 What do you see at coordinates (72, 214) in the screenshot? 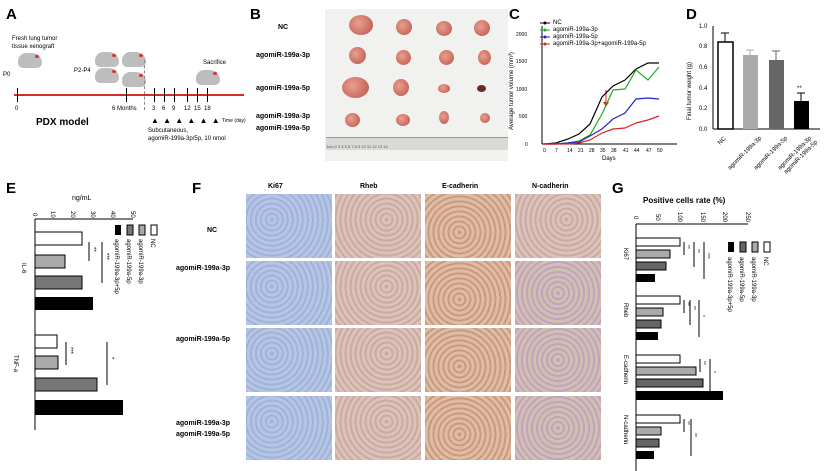
I see `svg-text: 20` at bounding box center [72, 214].